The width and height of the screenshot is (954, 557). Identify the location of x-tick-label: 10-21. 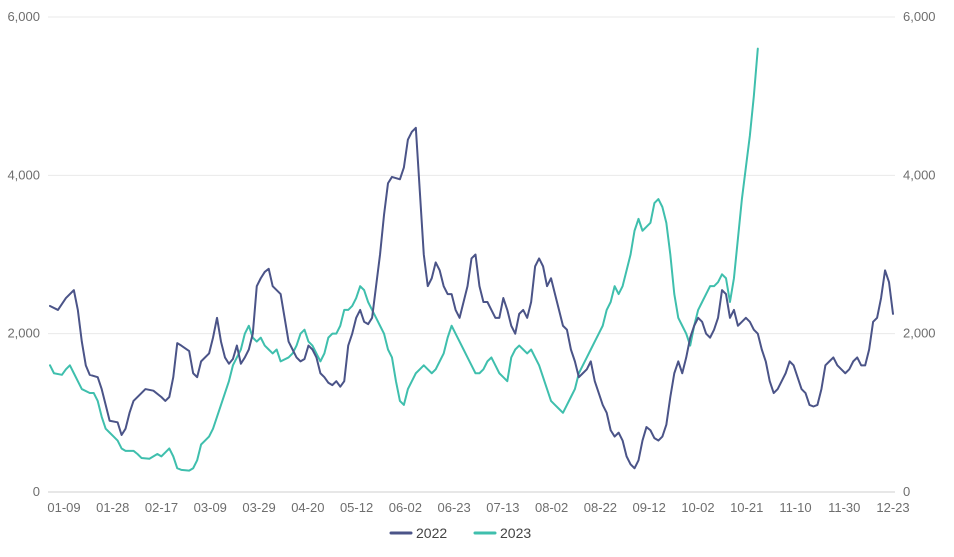
(746, 507).